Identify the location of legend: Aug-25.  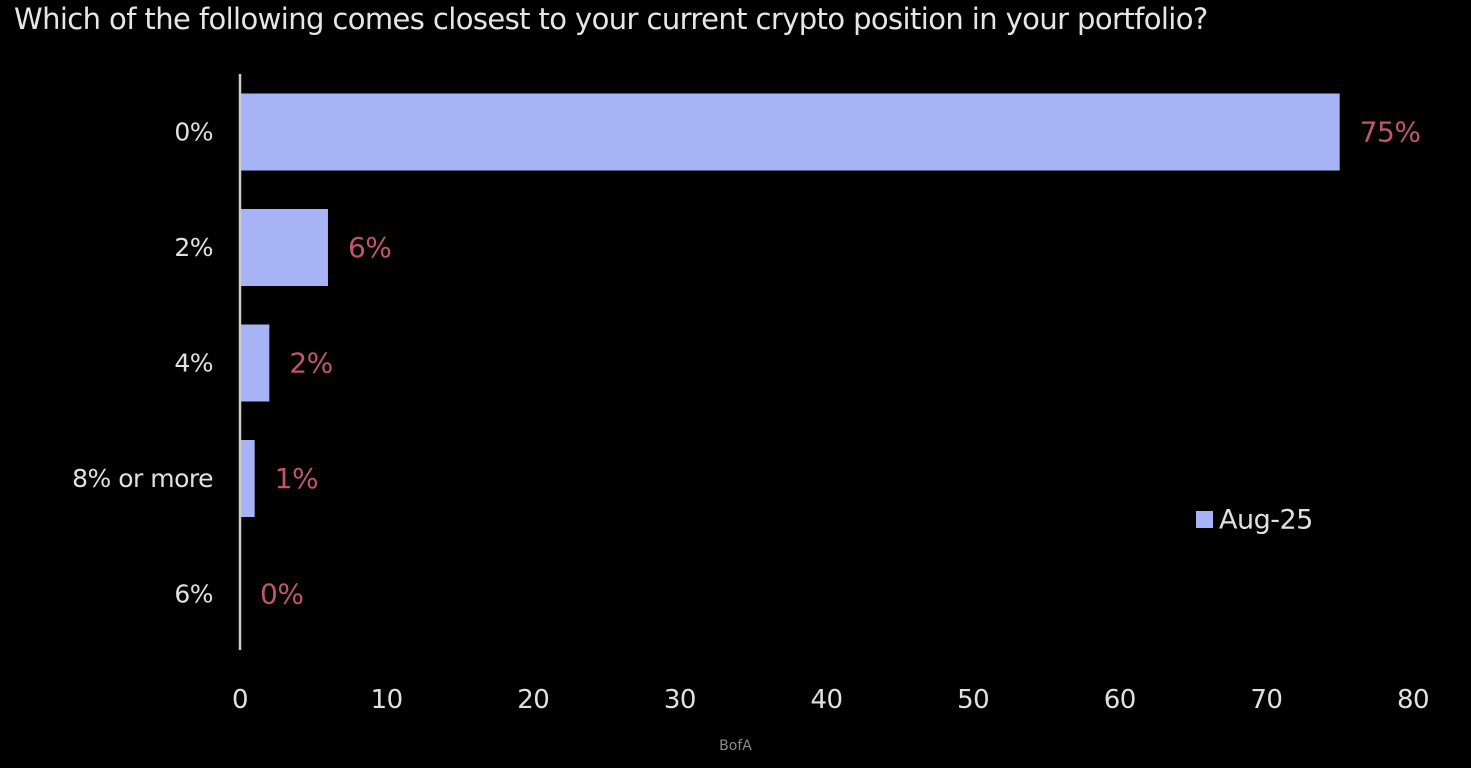
(1254, 520).